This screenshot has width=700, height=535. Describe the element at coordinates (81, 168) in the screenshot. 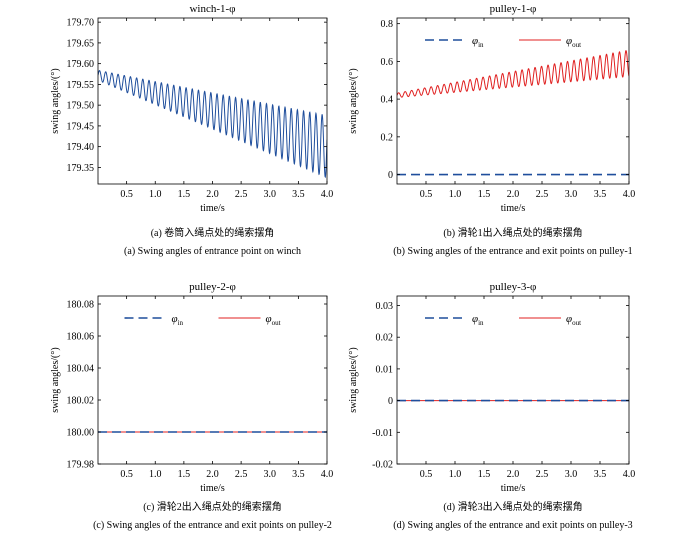

I see `y-tick-label: 179.35` at that location.